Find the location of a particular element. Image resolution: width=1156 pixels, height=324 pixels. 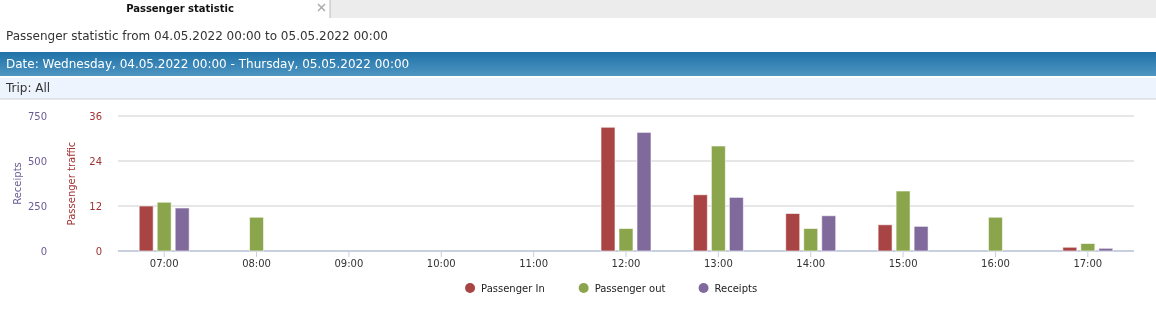

y2-tick-label: 250 is located at coordinates (37, 206).